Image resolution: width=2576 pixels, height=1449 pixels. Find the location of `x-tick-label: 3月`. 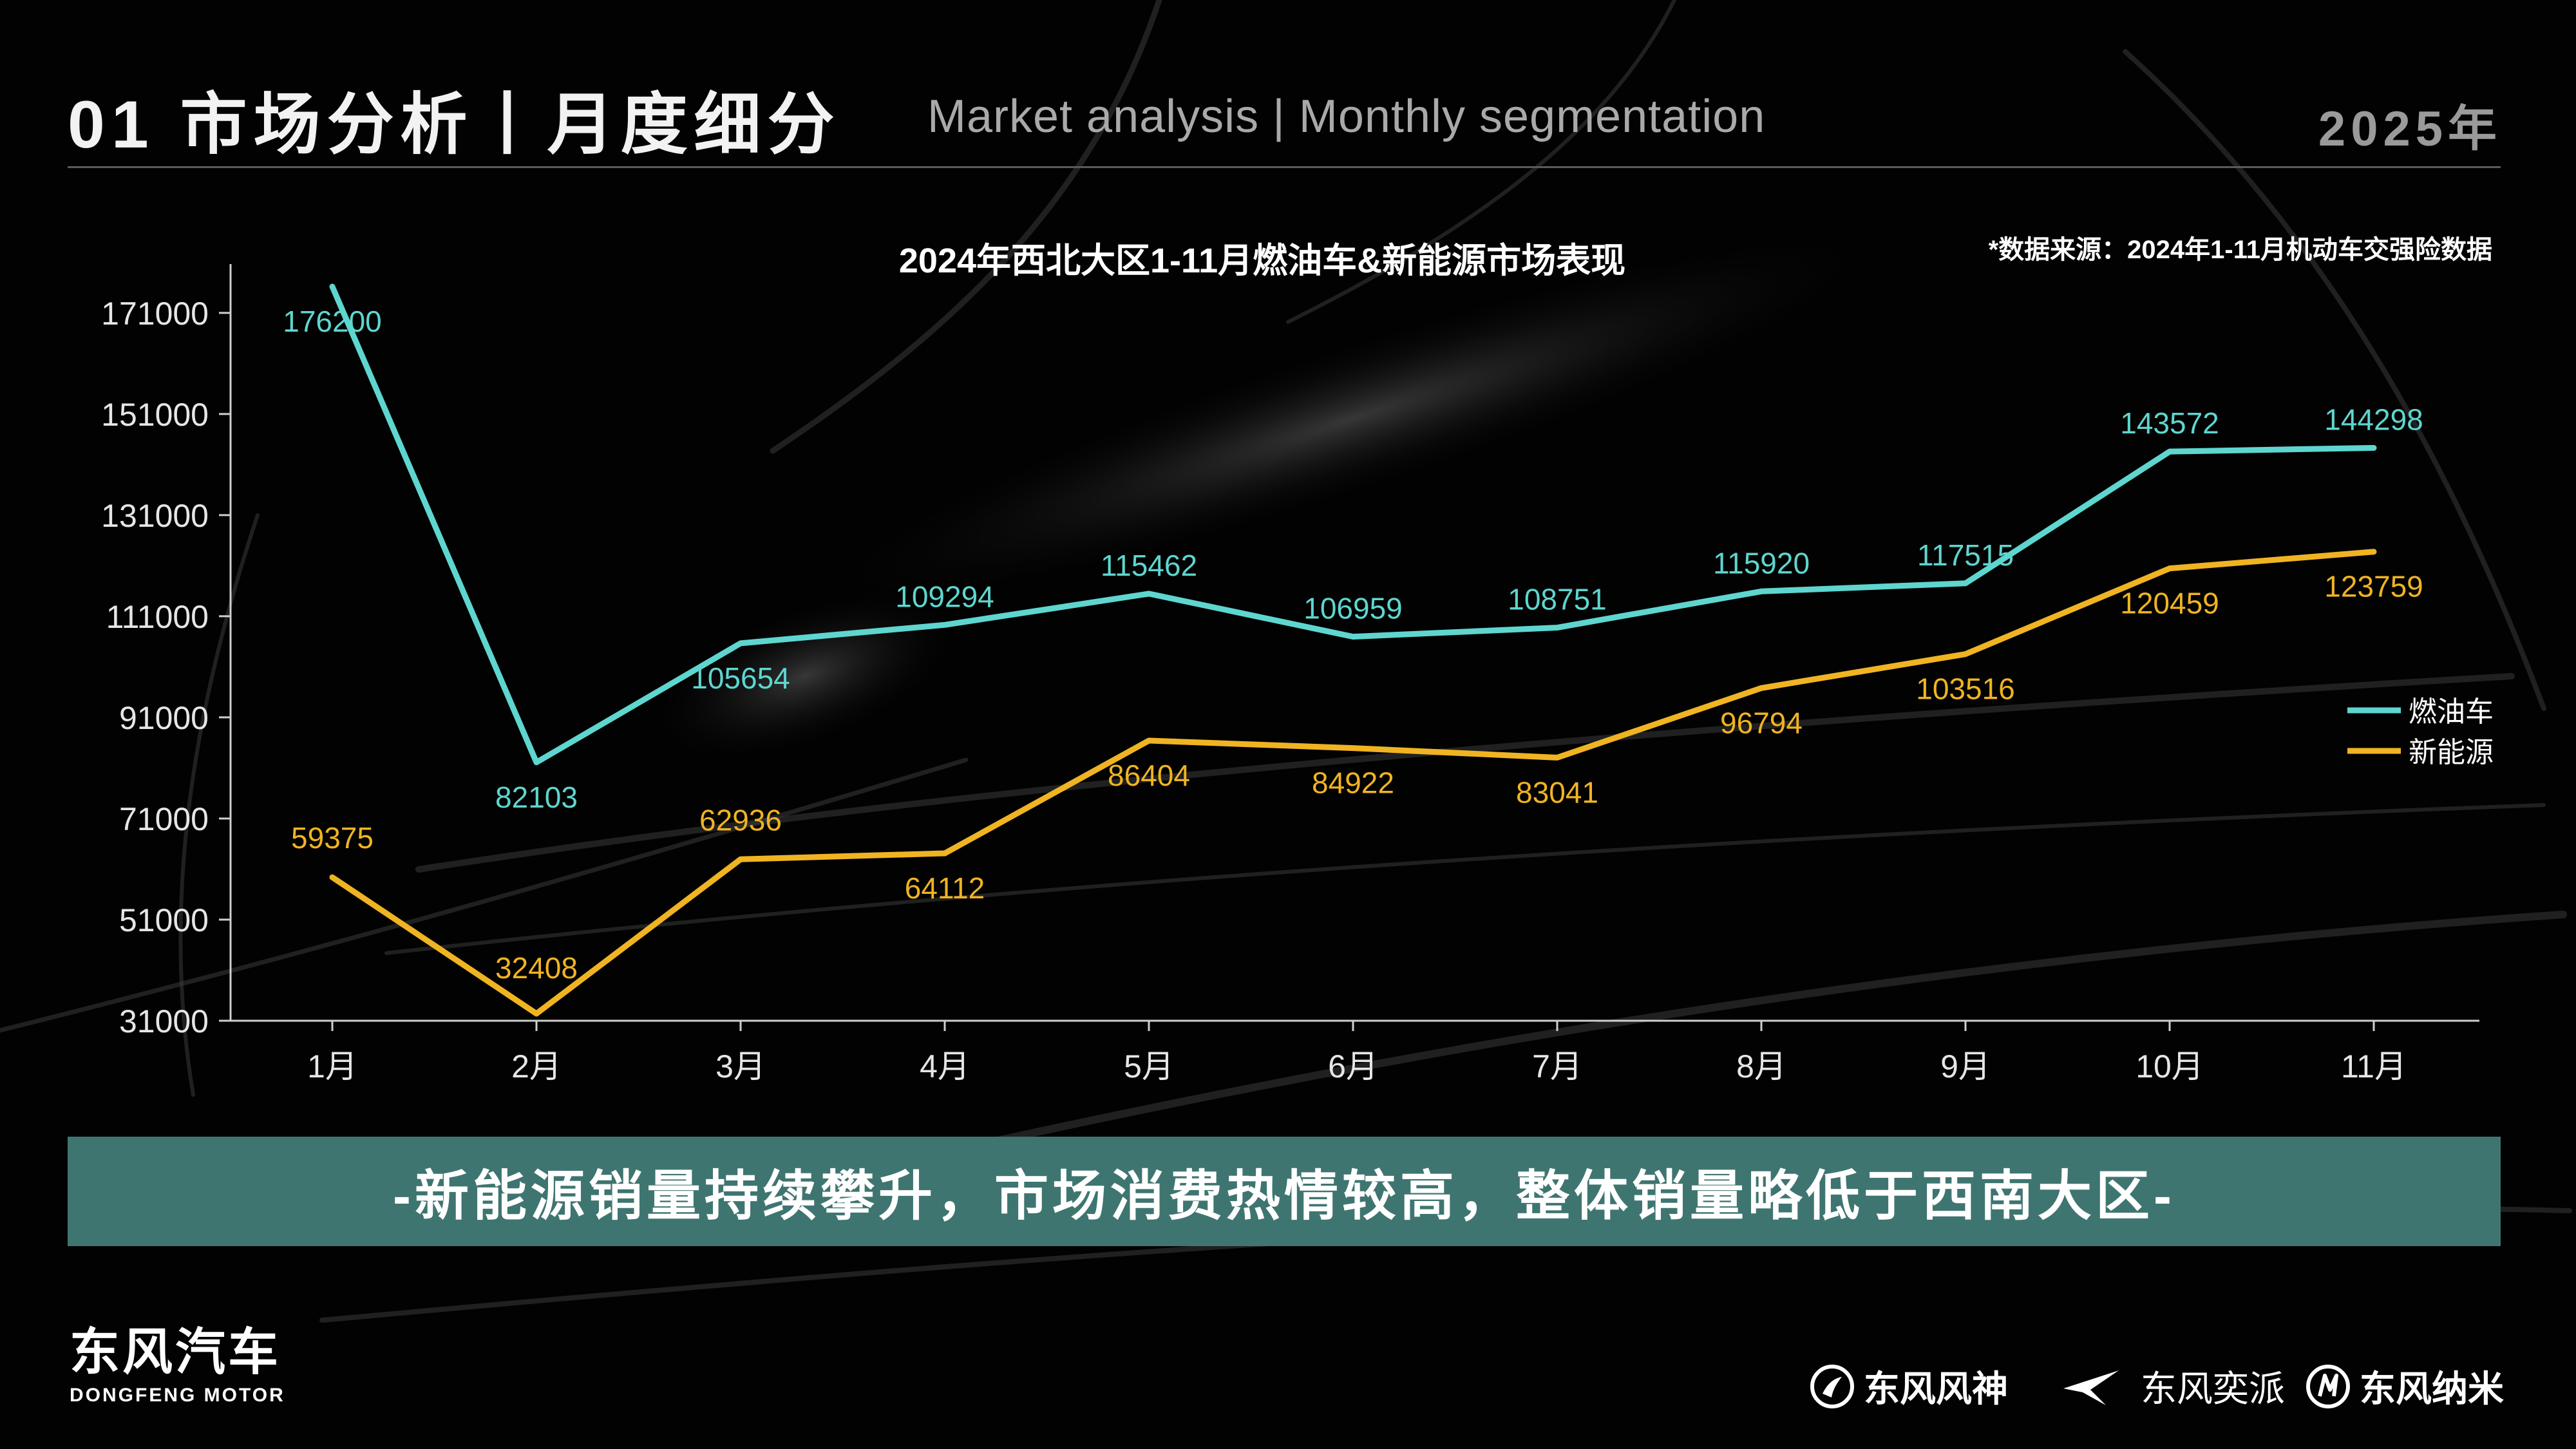

x-tick-label: 3月 is located at coordinates (741, 1066).